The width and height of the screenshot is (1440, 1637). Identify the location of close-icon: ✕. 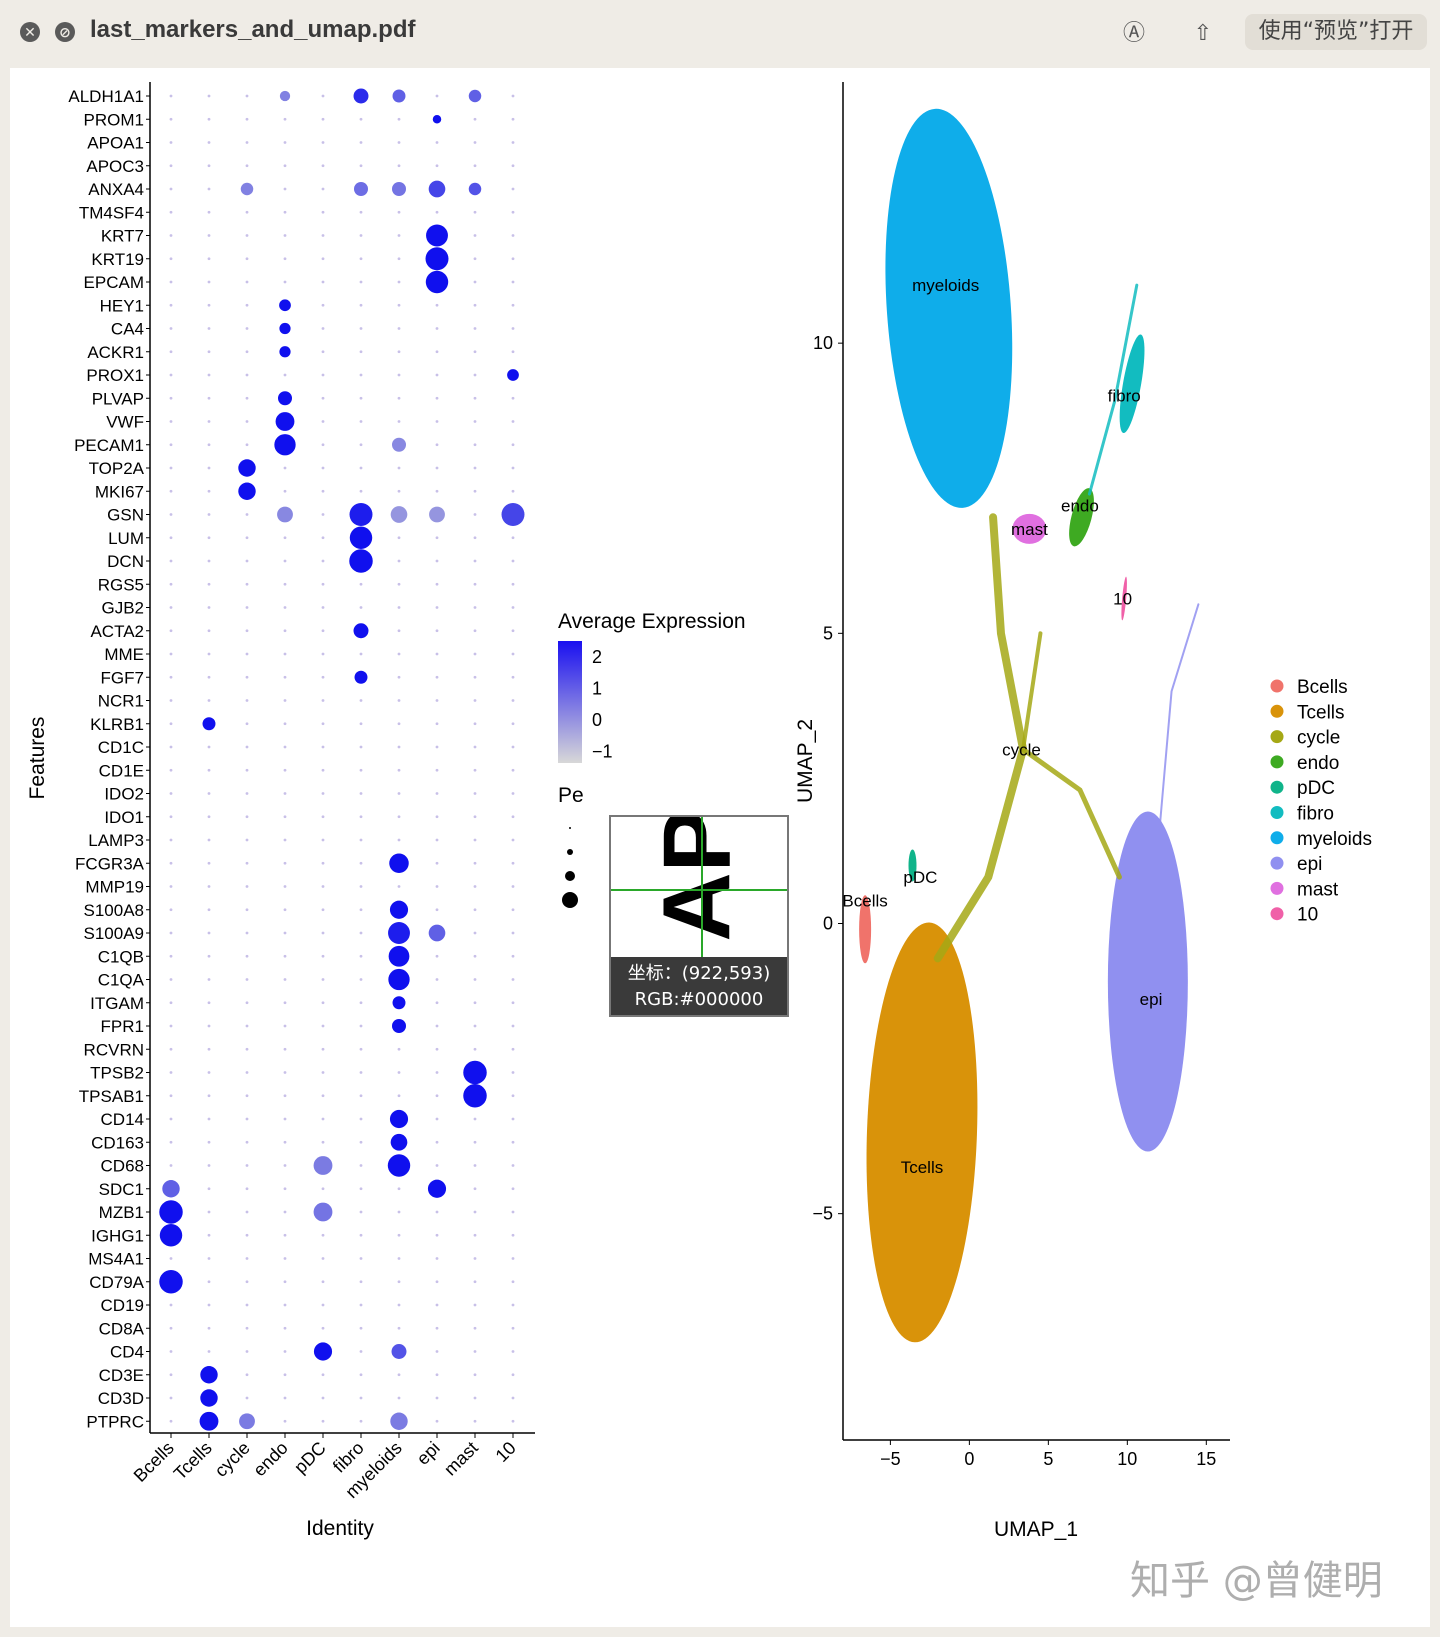
(30, 32).